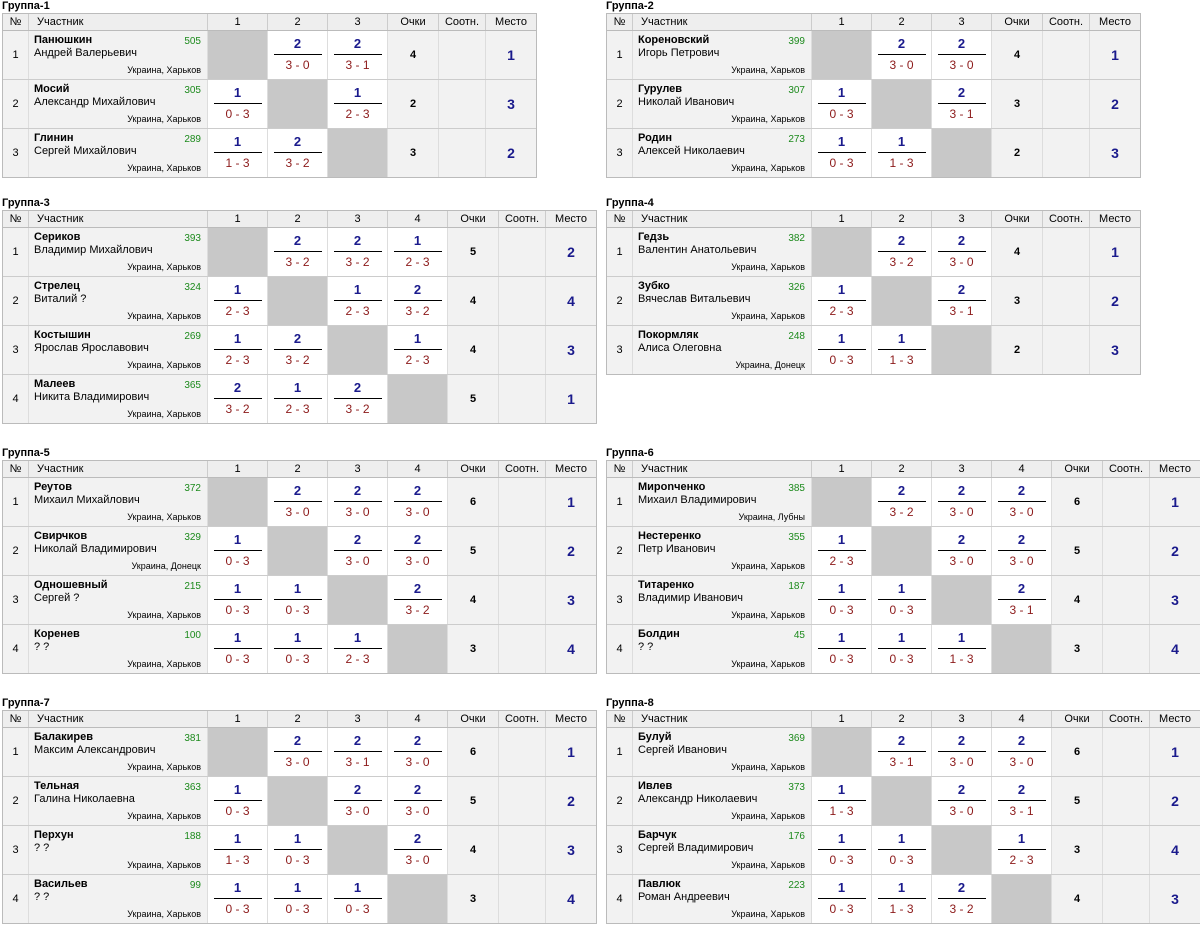 The height and width of the screenshot is (937, 1200). Describe the element at coordinates (722, 899) in the screenshot. I see `player-cell: Павлюк Роман Андреевич 223 Украина, Харьков` at that location.